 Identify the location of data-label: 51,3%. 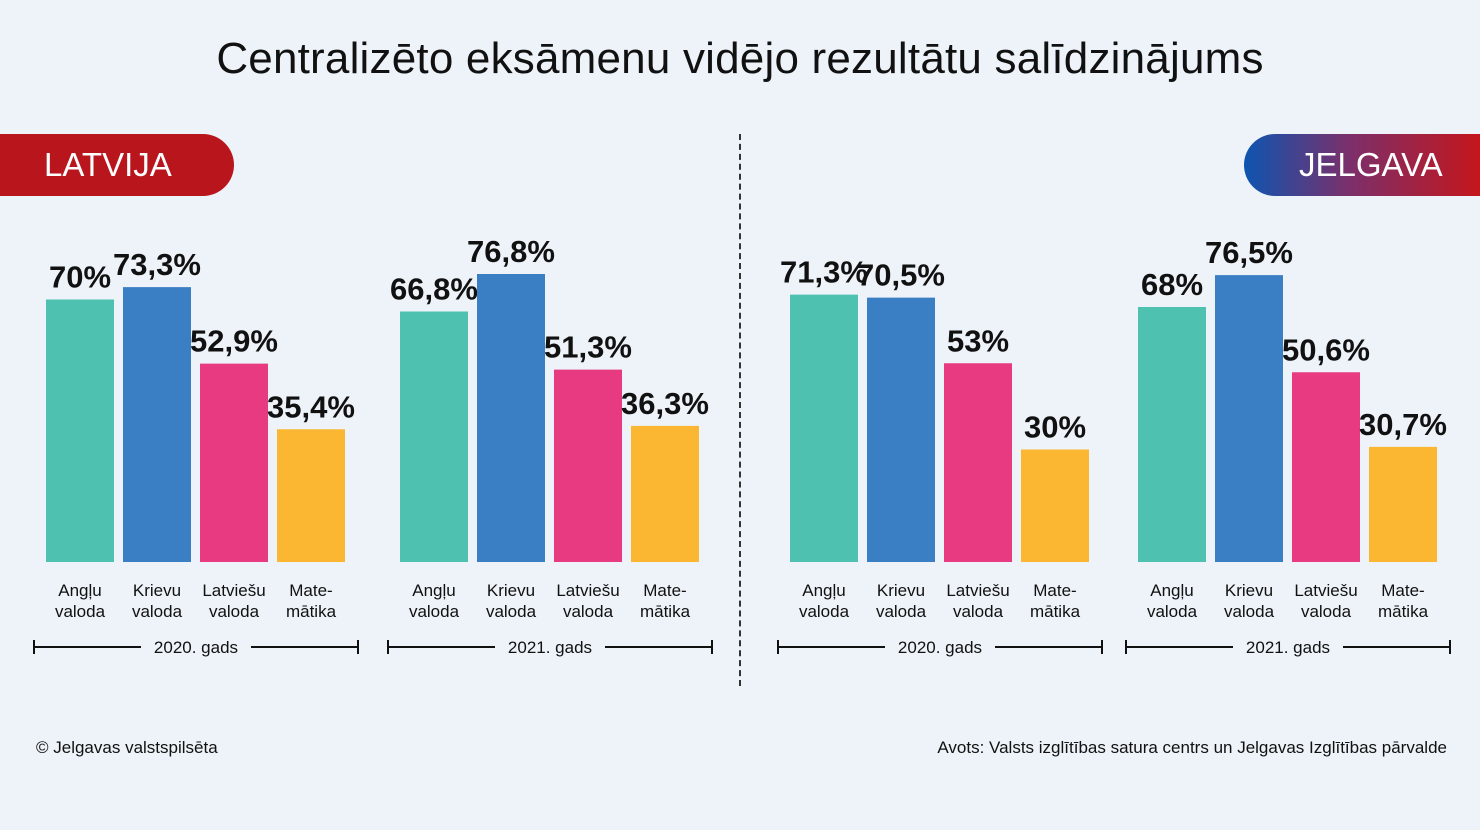
(588, 347).